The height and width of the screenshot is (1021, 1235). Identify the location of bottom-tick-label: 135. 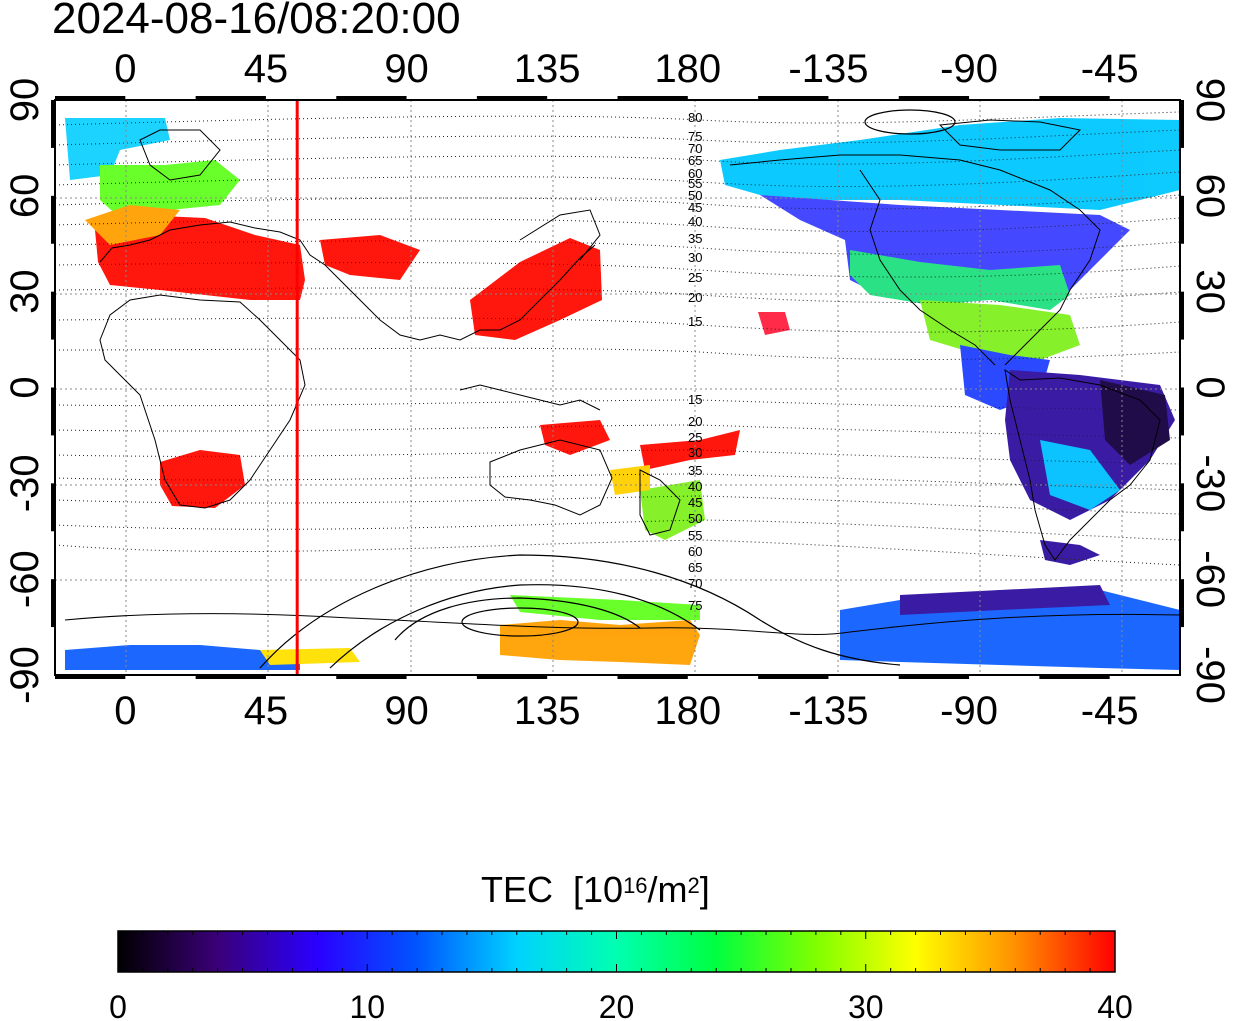
(547, 711).